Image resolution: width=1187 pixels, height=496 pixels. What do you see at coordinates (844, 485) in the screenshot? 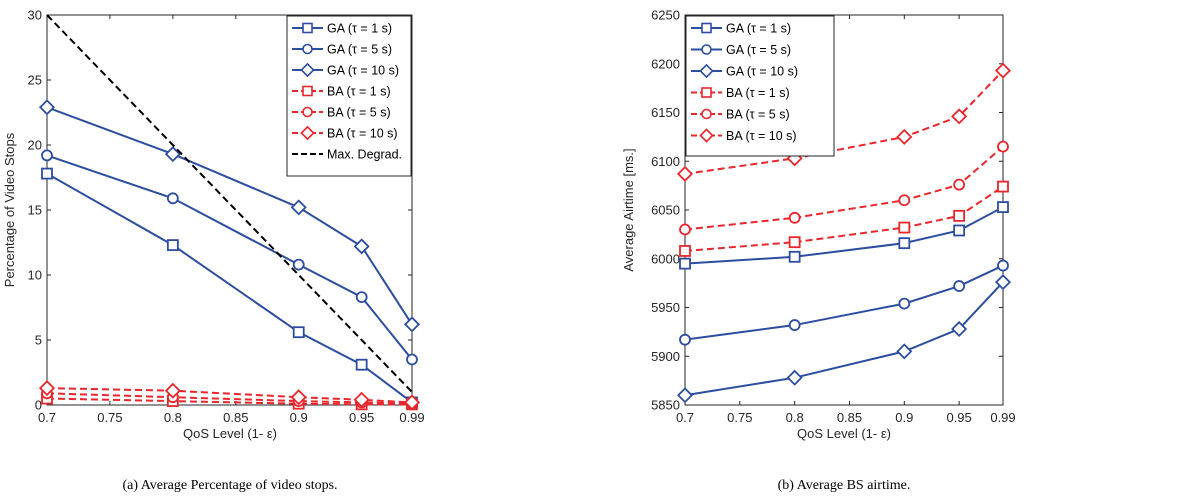
I see `figure-caption: (b) Average BS airtime.` at bounding box center [844, 485].